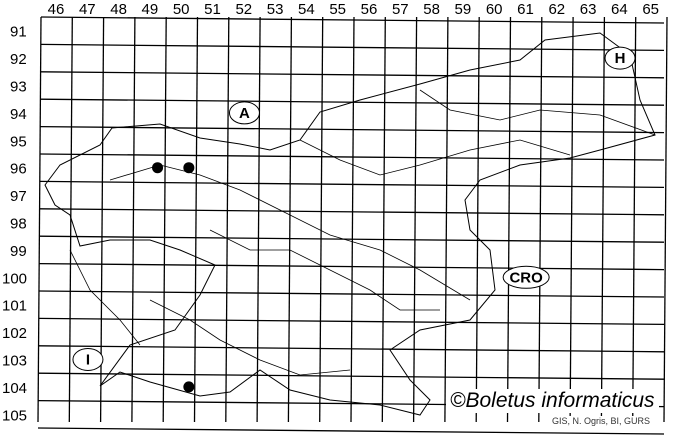 This screenshot has height=436, width=680. I want to click on country-label: CRO, so click(526, 277).